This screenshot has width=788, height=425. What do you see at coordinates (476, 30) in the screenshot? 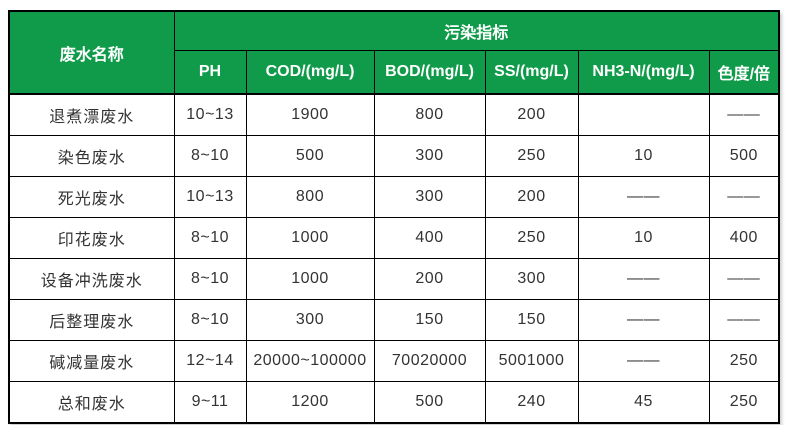
I see `group-header-pollution-indicators: 污染指标` at bounding box center [476, 30].